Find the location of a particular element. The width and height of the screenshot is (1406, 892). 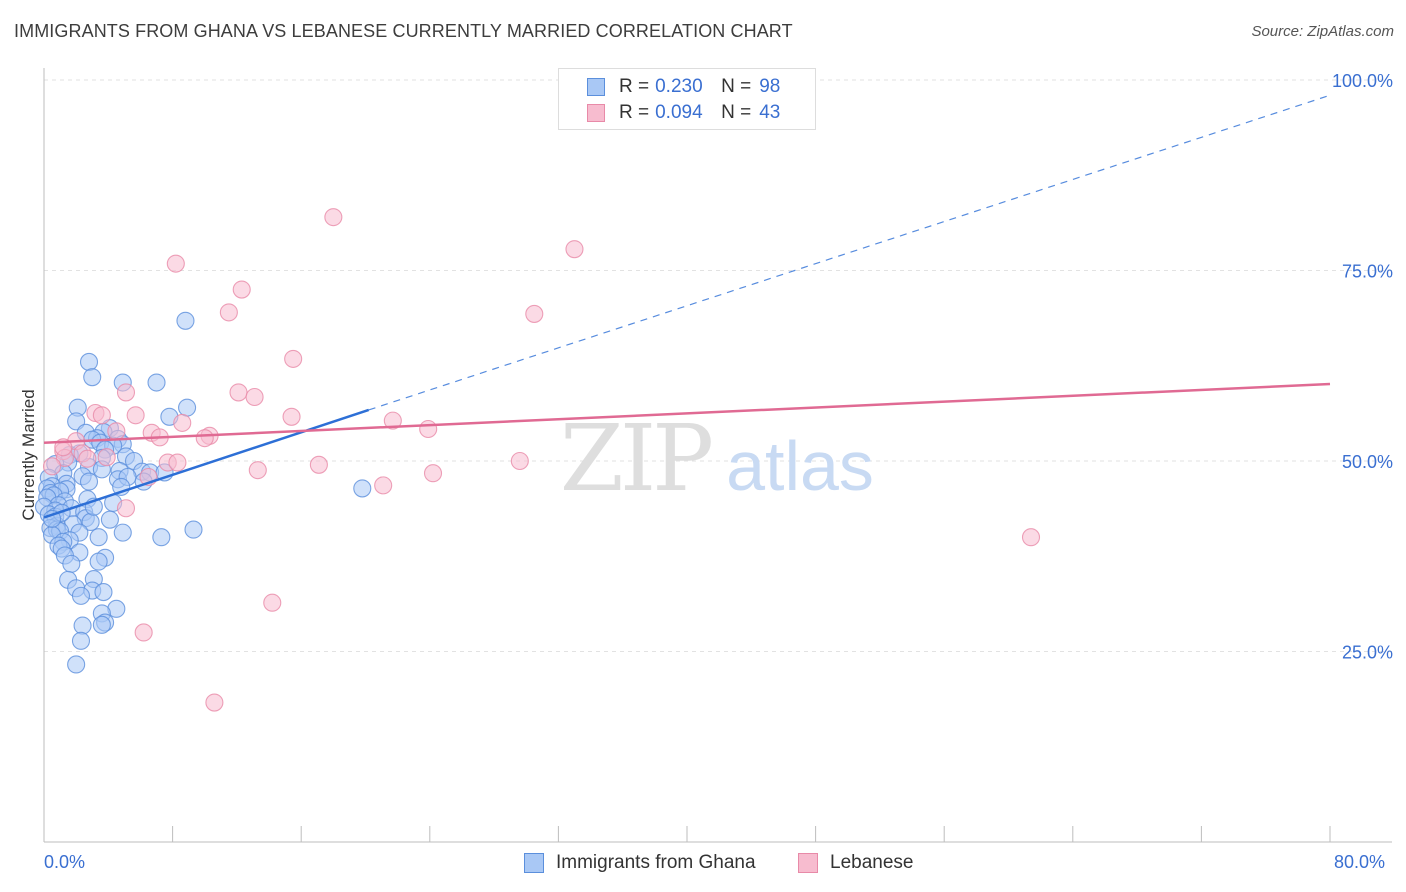

legend-row-lebanese: R = 0.094 N = 43 is located at coordinates (683, 113).